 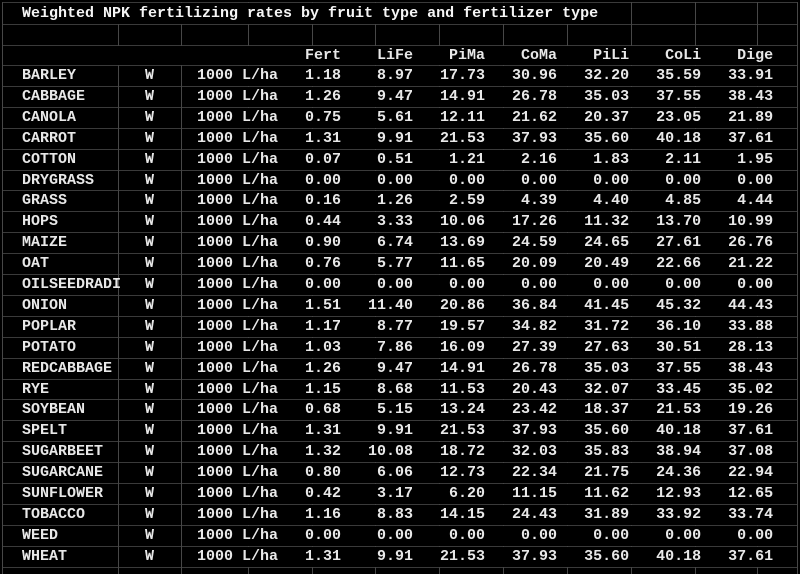 I want to click on crop-name-cell: CARROT, so click(x=60, y=139).